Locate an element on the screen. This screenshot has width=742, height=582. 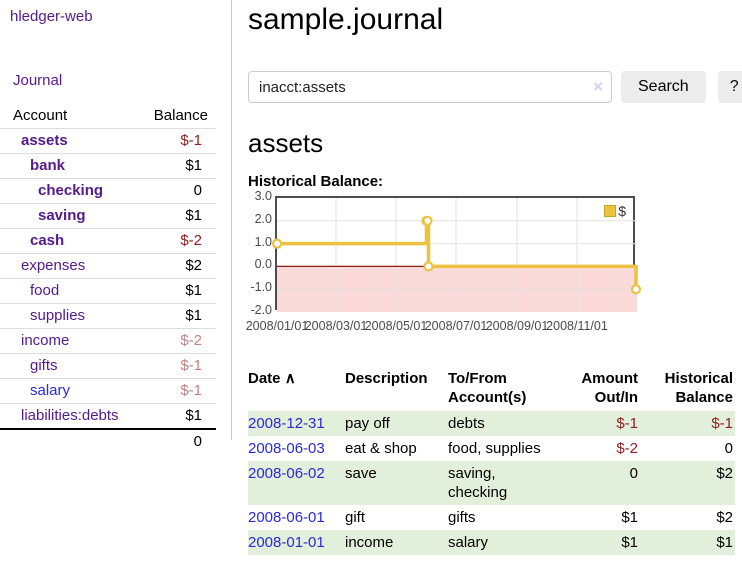
x-axis-tick-label: 2008/09/01 is located at coordinates (517, 326).